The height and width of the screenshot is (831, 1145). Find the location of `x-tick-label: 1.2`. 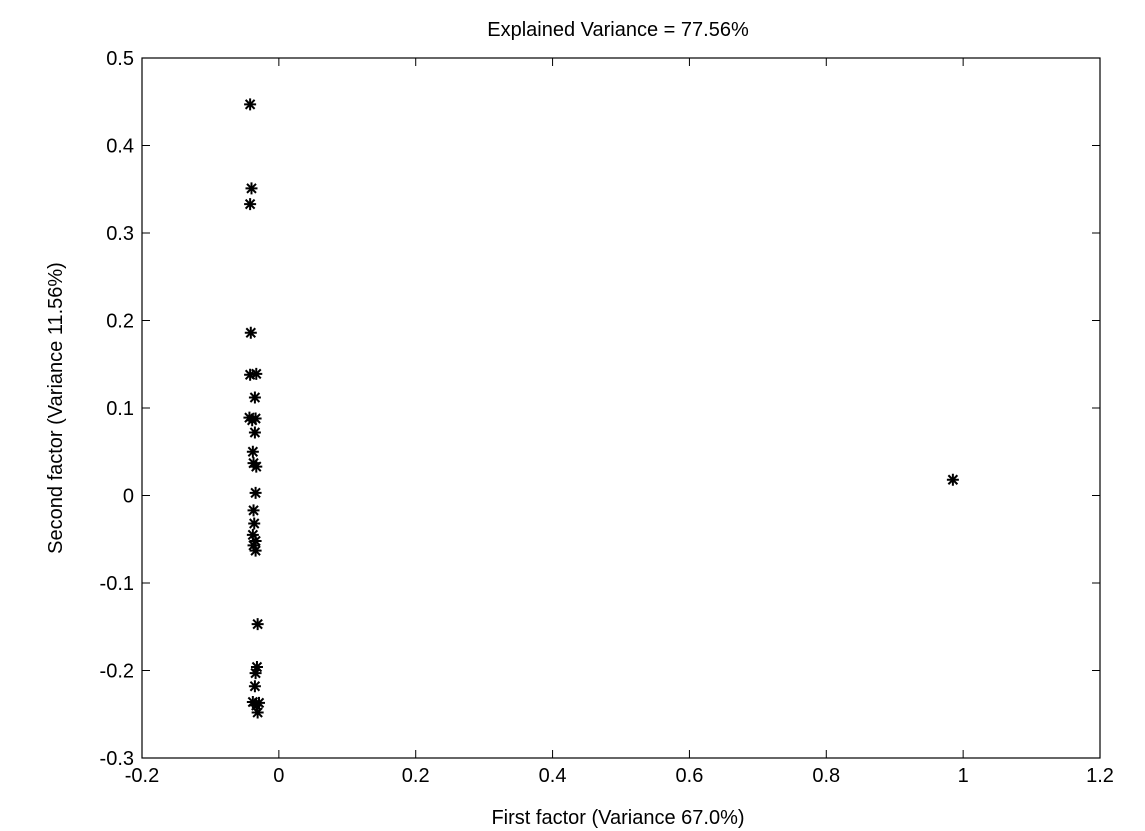

x-tick-label: 1.2 is located at coordinates (1100, 776).